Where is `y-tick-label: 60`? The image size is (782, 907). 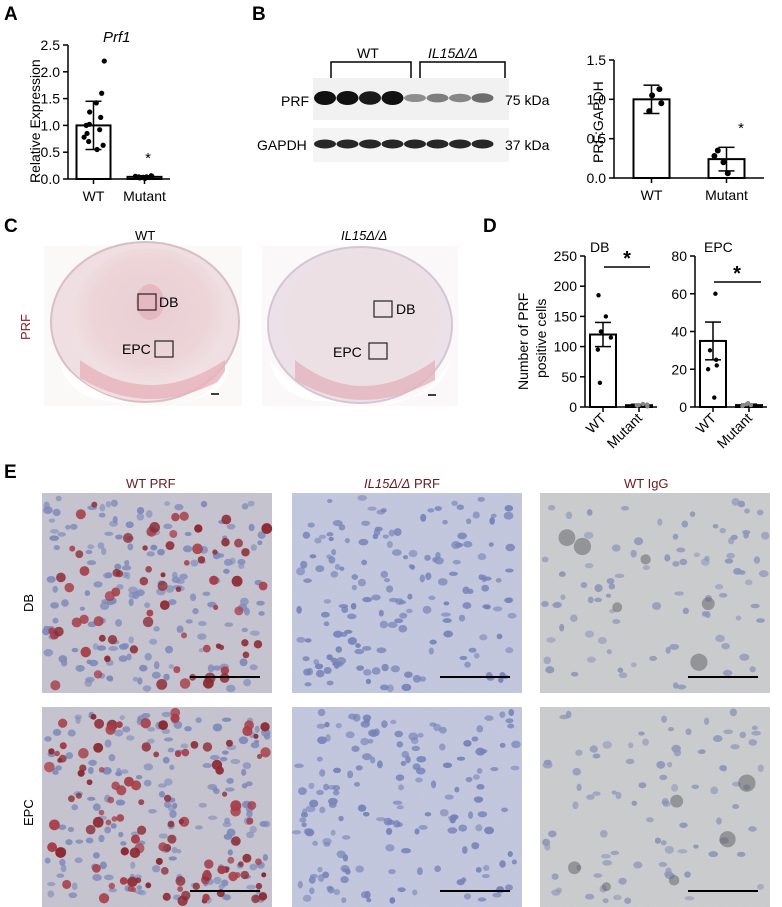 y-tick-label: 60 is located at coordinates (679, 294).